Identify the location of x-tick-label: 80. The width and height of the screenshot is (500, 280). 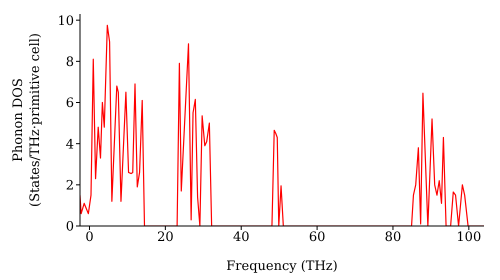
(393, 238).